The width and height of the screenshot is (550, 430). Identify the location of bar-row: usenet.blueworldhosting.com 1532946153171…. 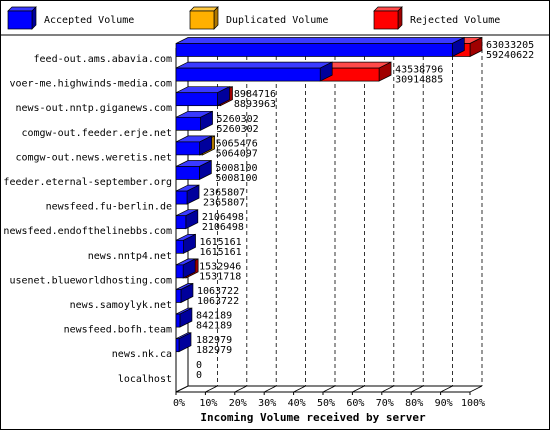
(125, 272).